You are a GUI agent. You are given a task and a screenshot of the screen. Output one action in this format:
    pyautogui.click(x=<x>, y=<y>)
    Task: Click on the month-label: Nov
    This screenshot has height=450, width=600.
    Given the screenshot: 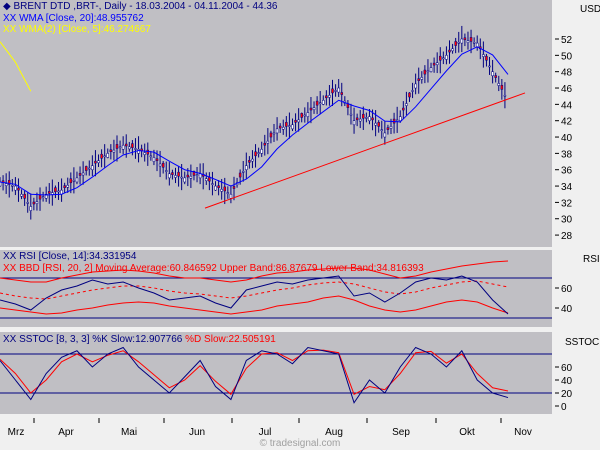 What is the action you would take?
    pyautogui.click(x=523, y=432)
    